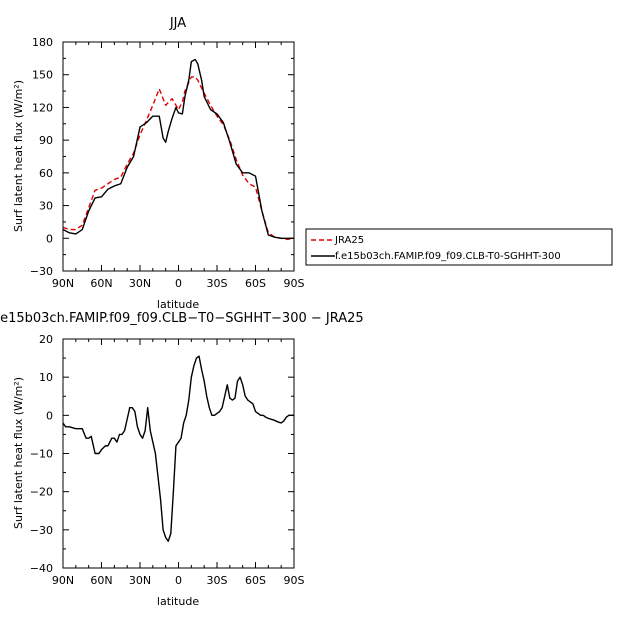  Describe the element at coordinates (178, 601) in the screenshot. I see `bottom-x-axis-label: latitude` at that location.